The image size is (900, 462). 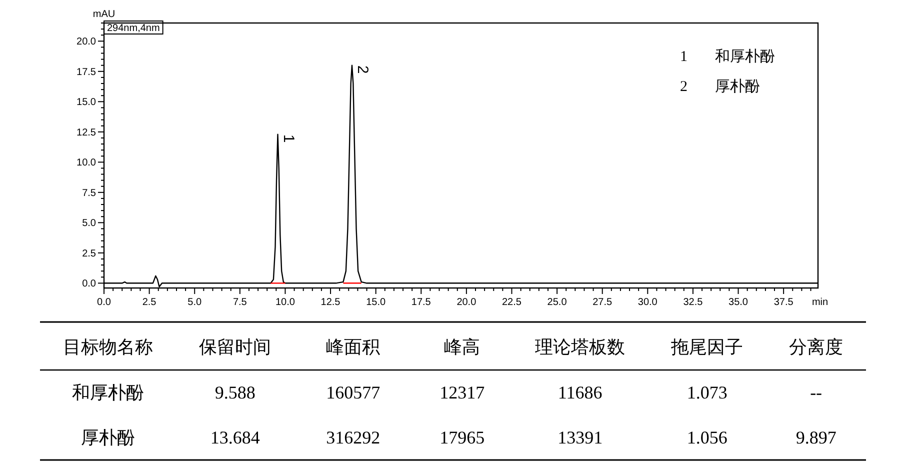 What do you see at coordinates (602, 302) in the screenshot?
I see `x-tick-label: 27.5` at bounding box center [602, 302].